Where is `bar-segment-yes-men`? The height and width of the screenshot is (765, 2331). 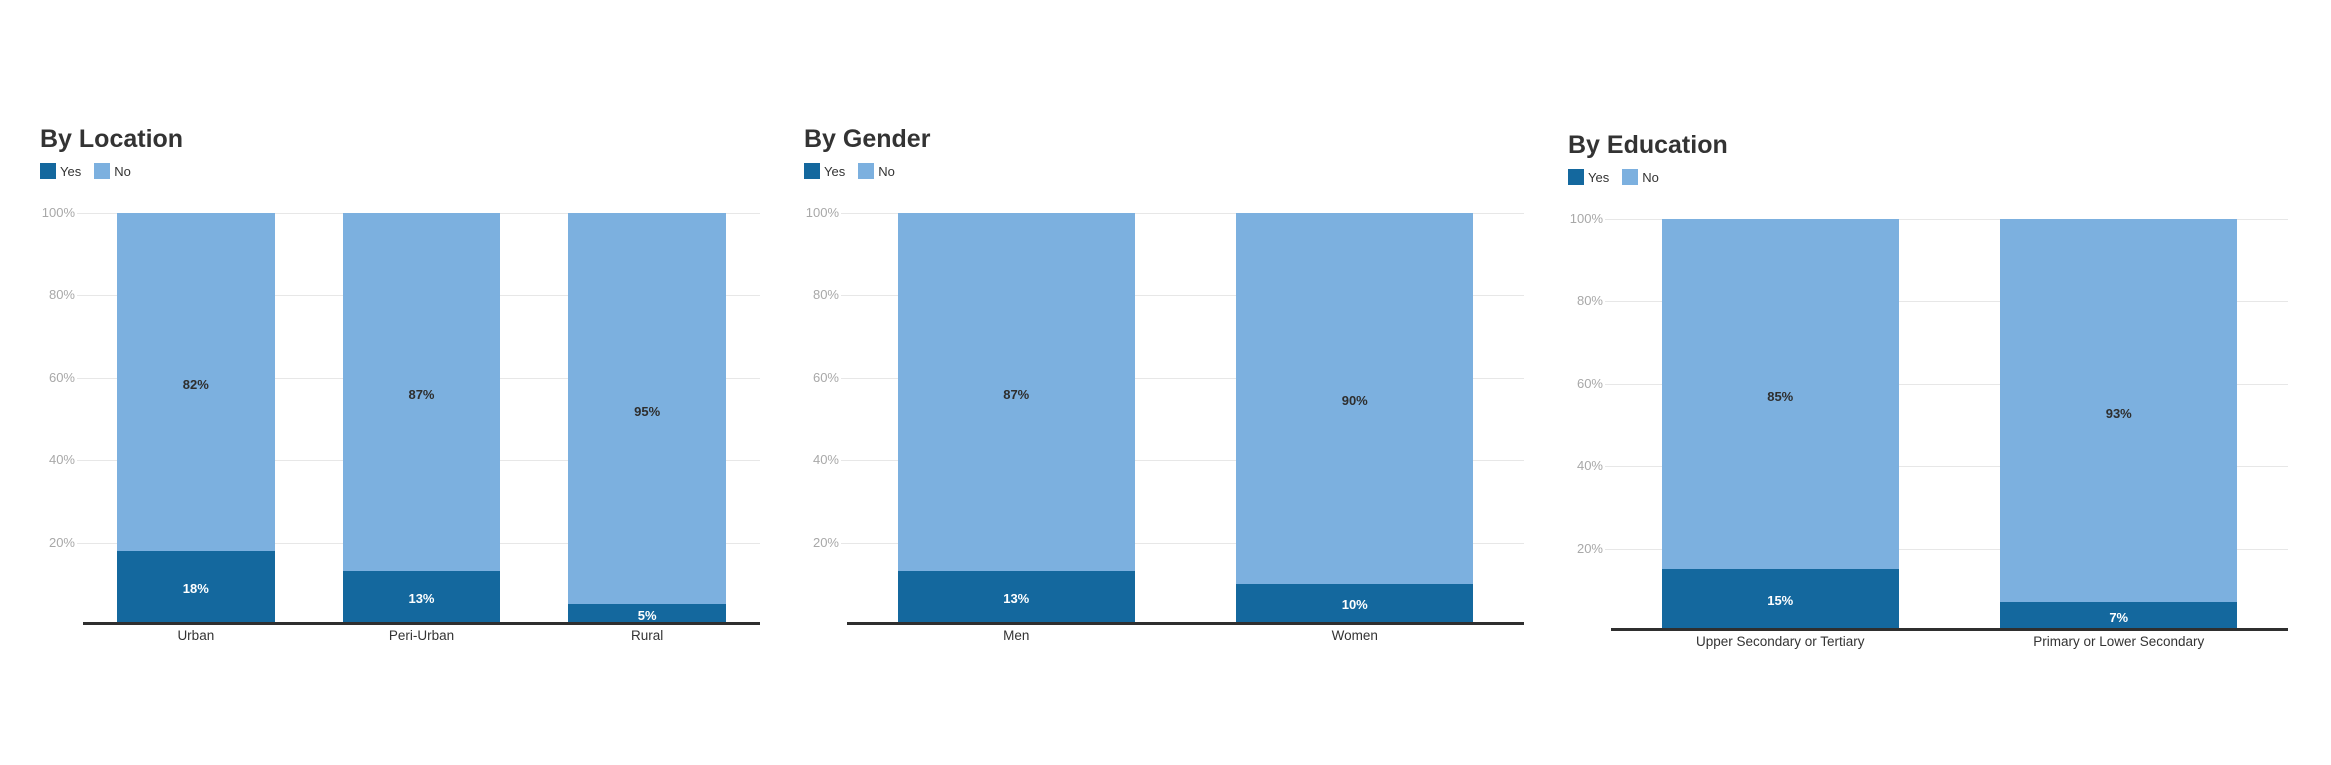 bar-segment-yes-men is located at coordinates (1016, 598).